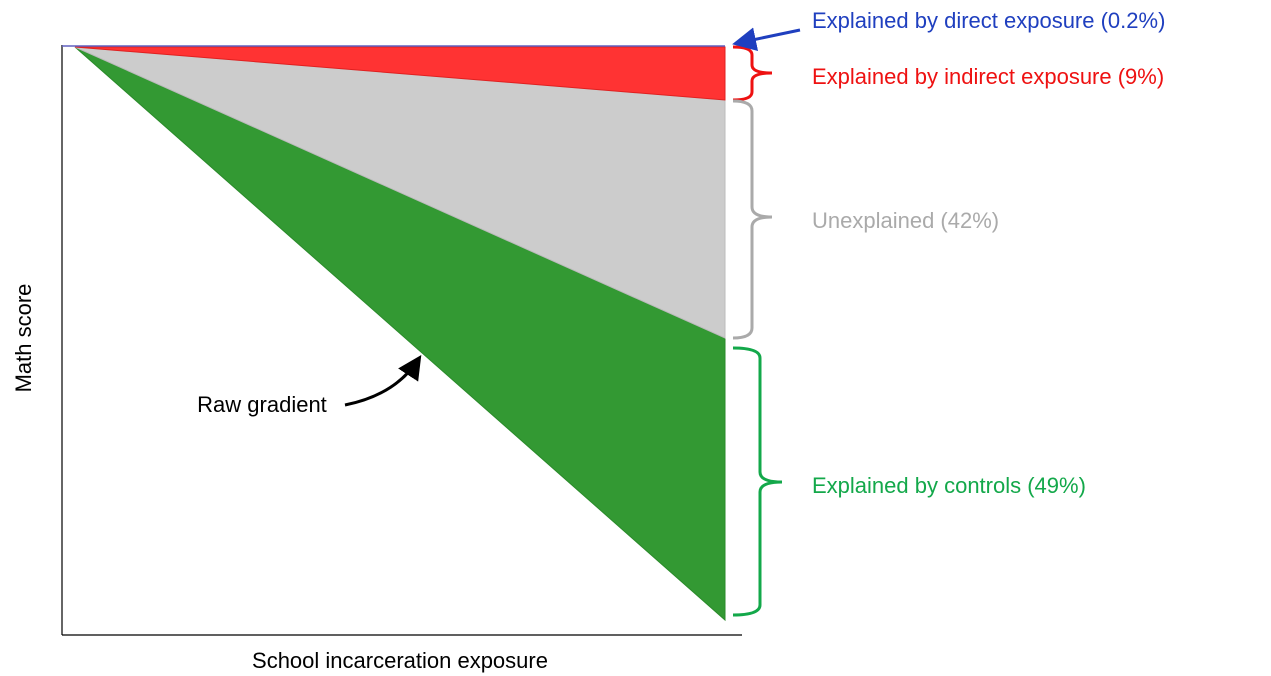 The image size is (1271, 676). What do you see at coordinates (400, 73) in the screenshot?
I see `indirect-area` at bounding box center [400, 73].